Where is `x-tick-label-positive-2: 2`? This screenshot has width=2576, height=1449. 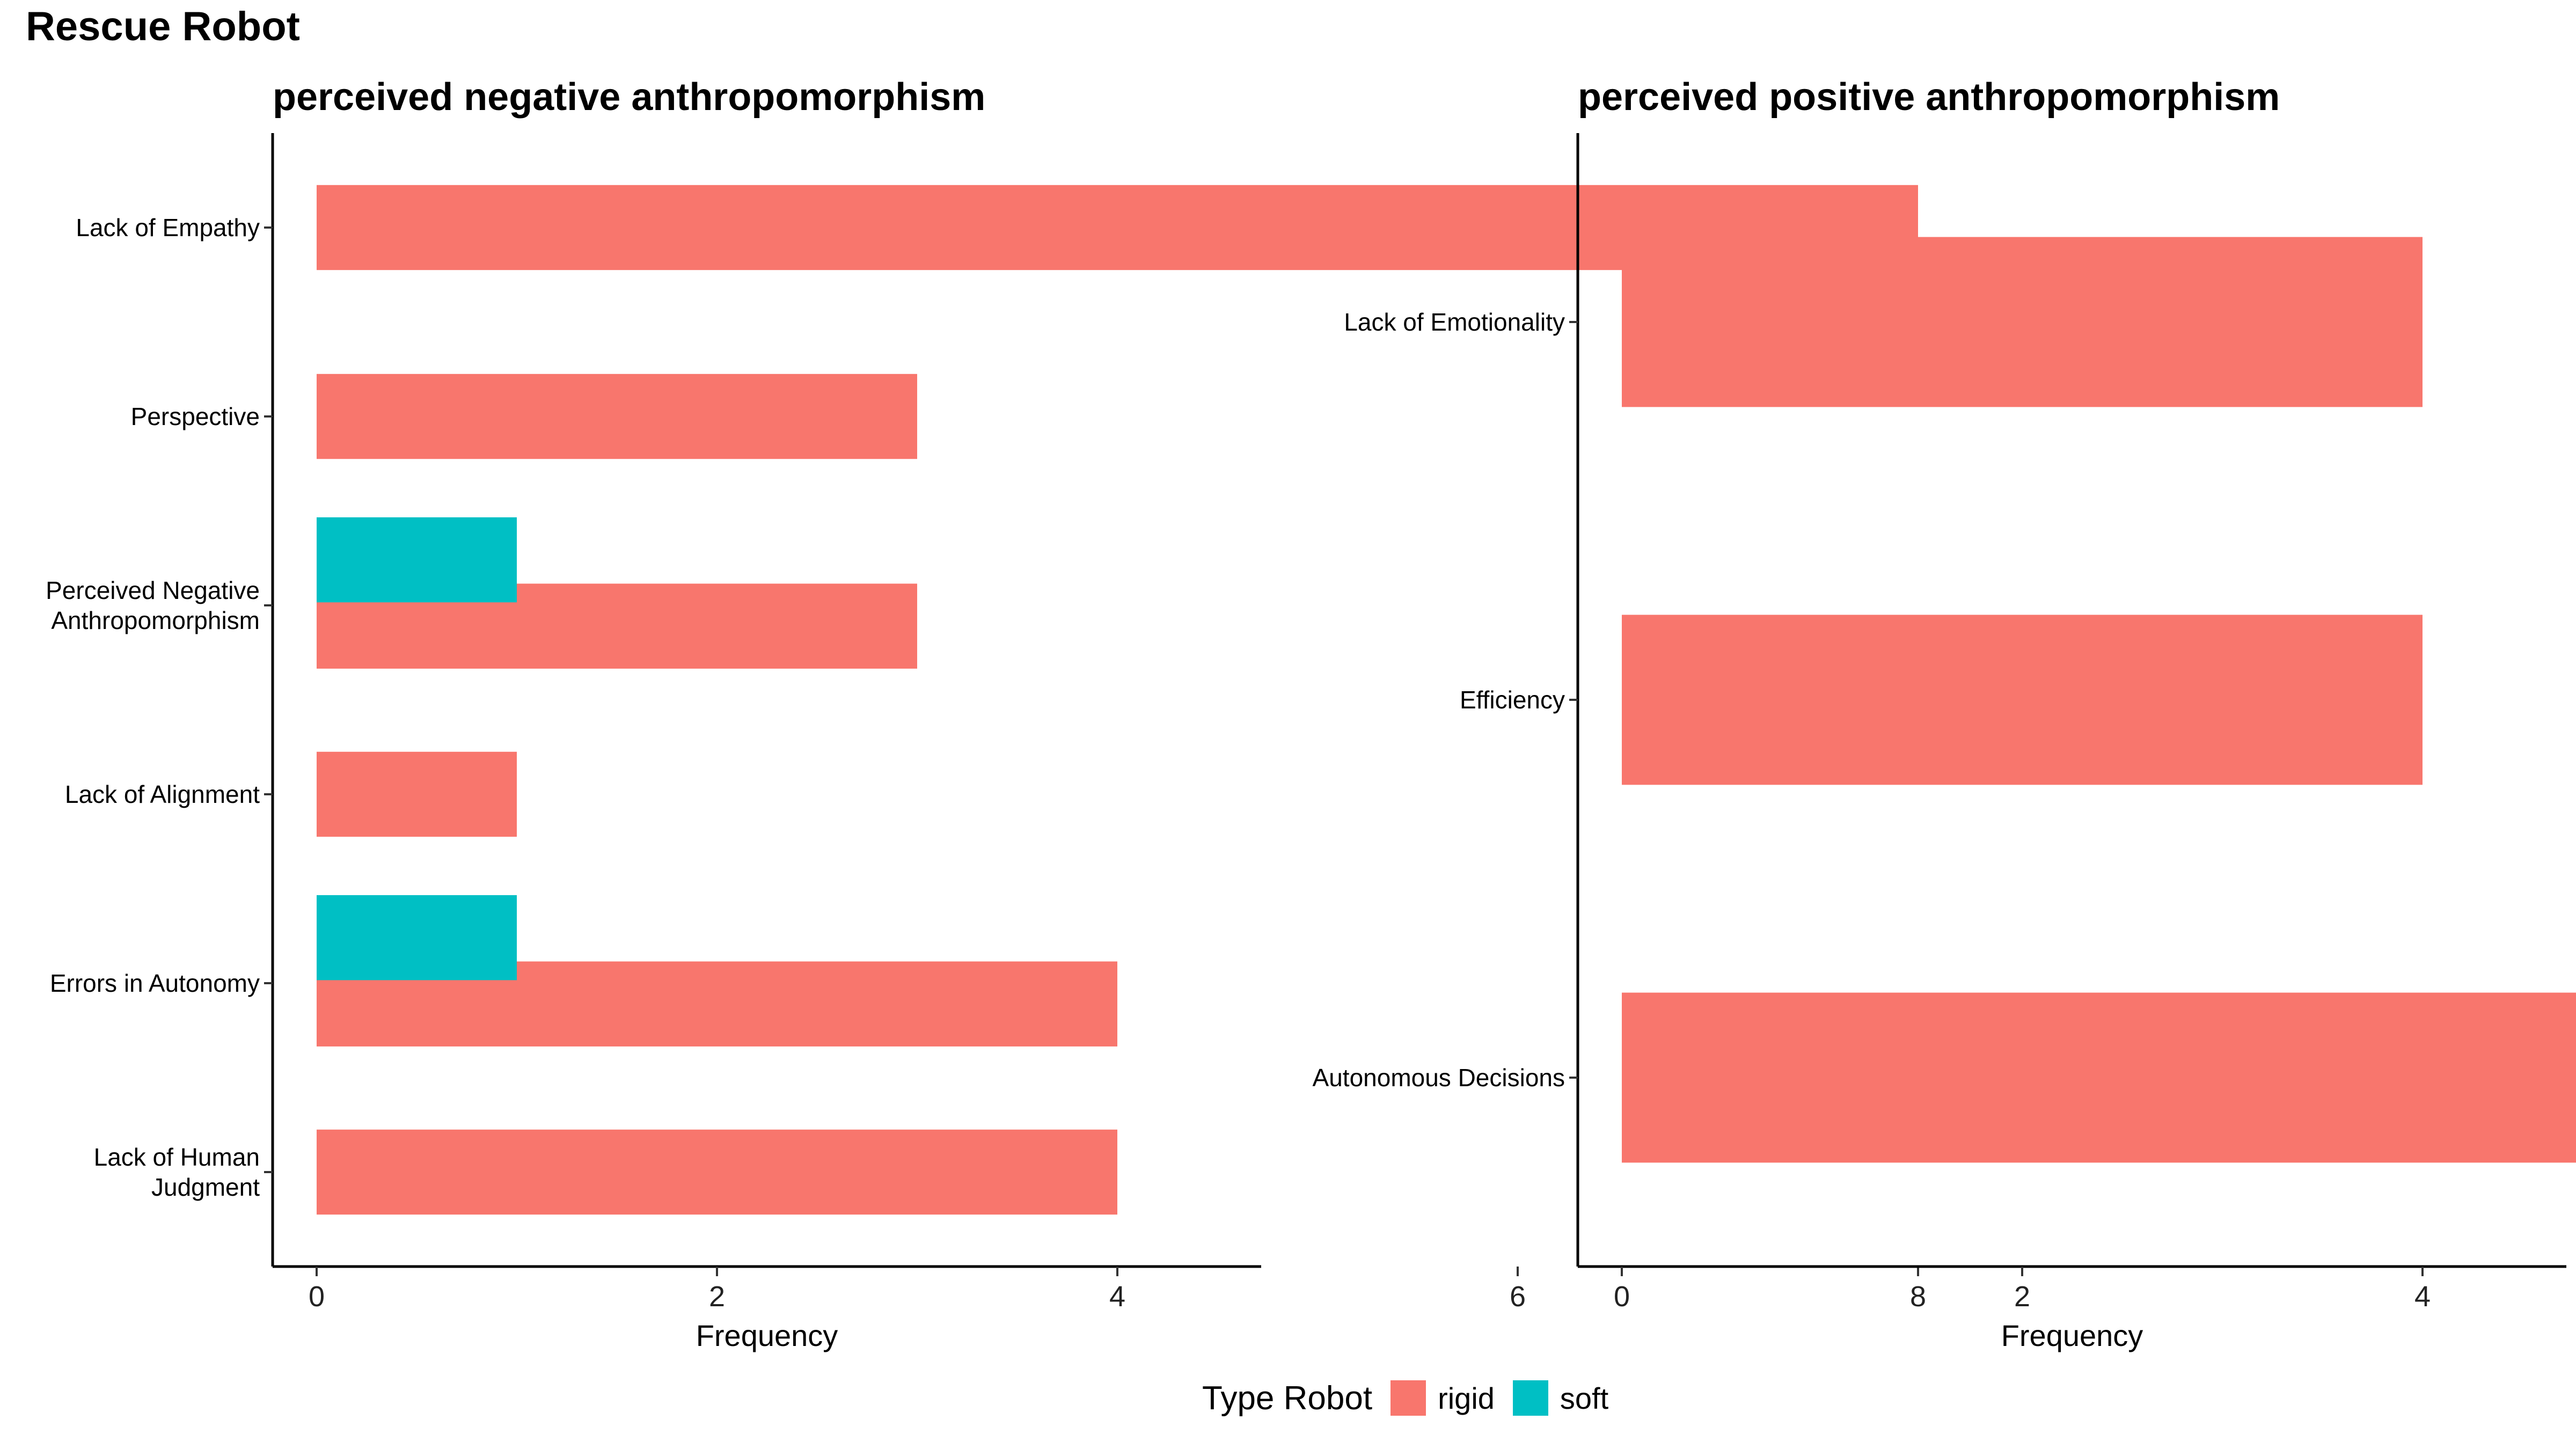
x-tick-label-positive-2: 2 is located at coordinates (2022, 1296).